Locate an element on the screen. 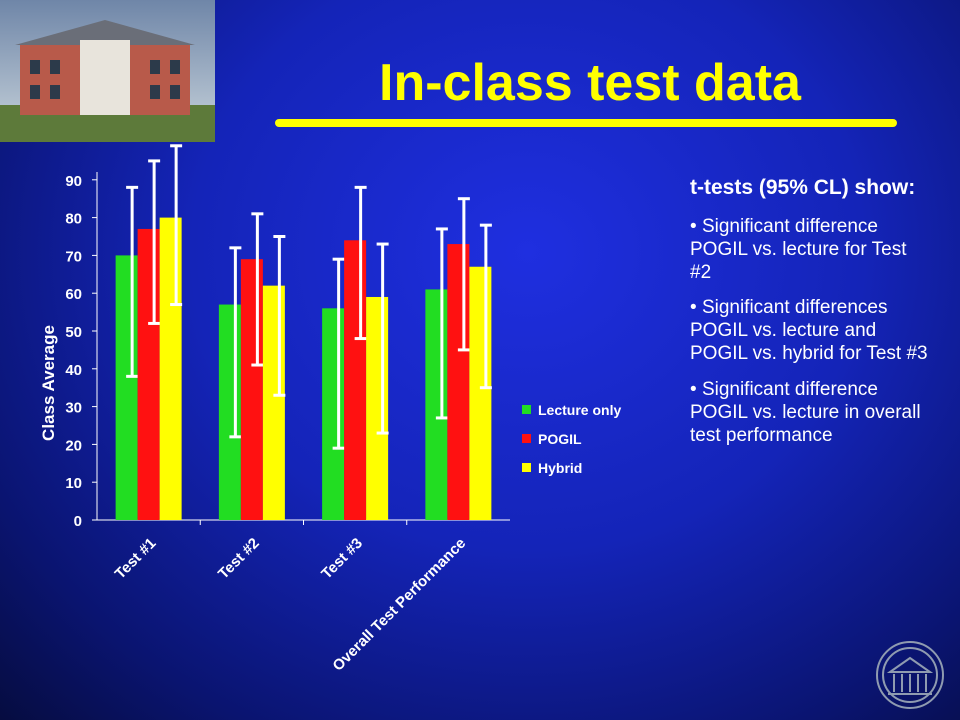 The height and width of the screenshot is (720, 960). legend-label: POGIL is located at coordinates (560, 439).